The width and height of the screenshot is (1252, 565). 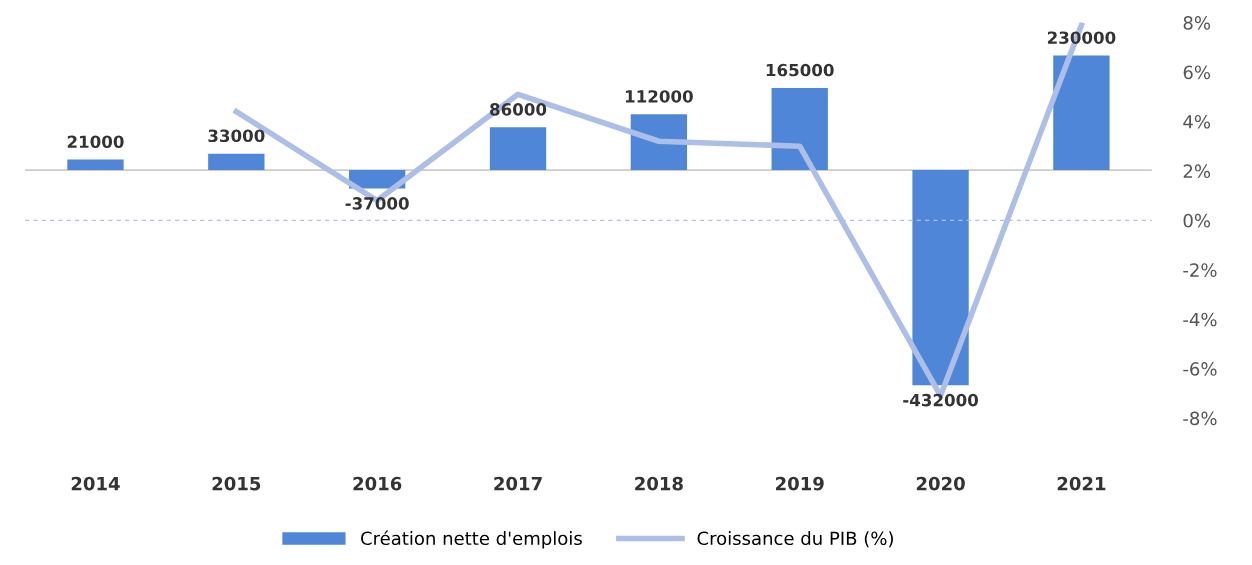 I want to click on data-label: -432000, so click(x=941, y=400).